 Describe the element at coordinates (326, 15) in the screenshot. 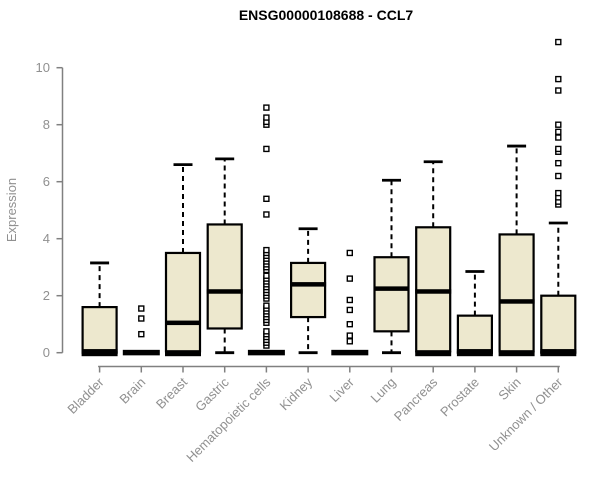

I see `chart-title: ENSG00000108688 - CCL7` at that location.